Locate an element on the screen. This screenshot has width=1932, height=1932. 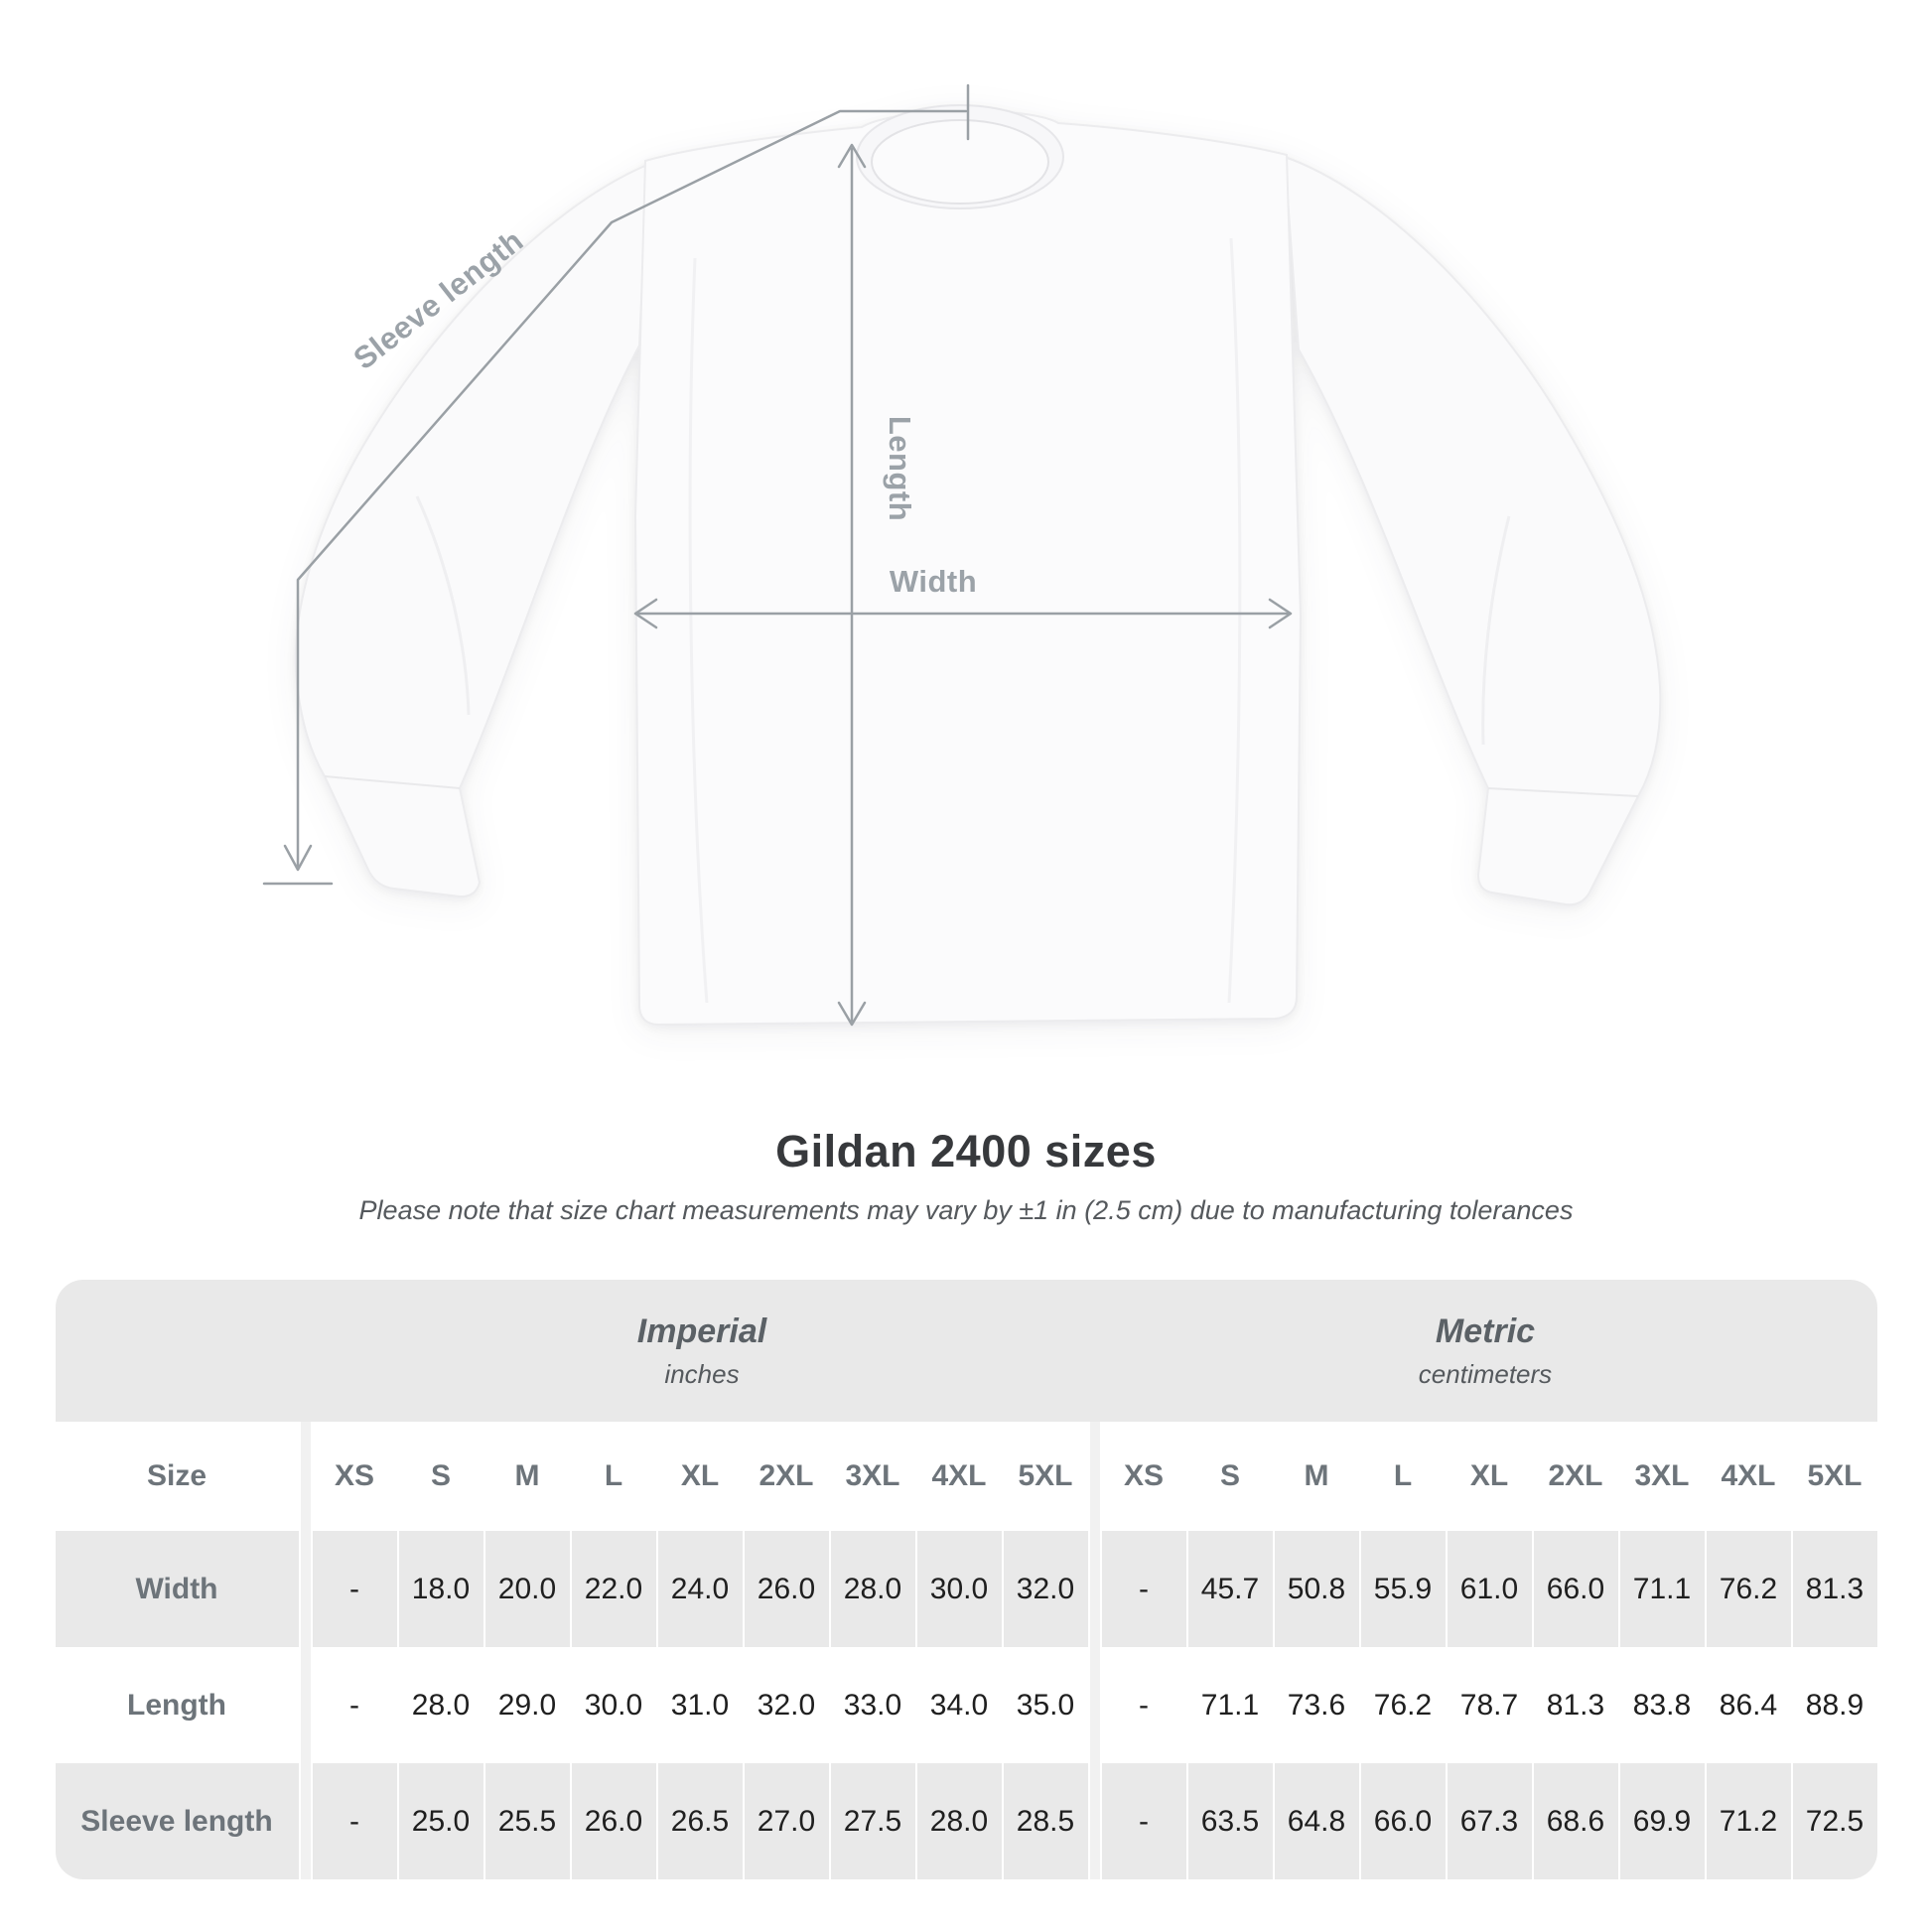
table-cell: 24.0 is located at coordinates (700, 1589).